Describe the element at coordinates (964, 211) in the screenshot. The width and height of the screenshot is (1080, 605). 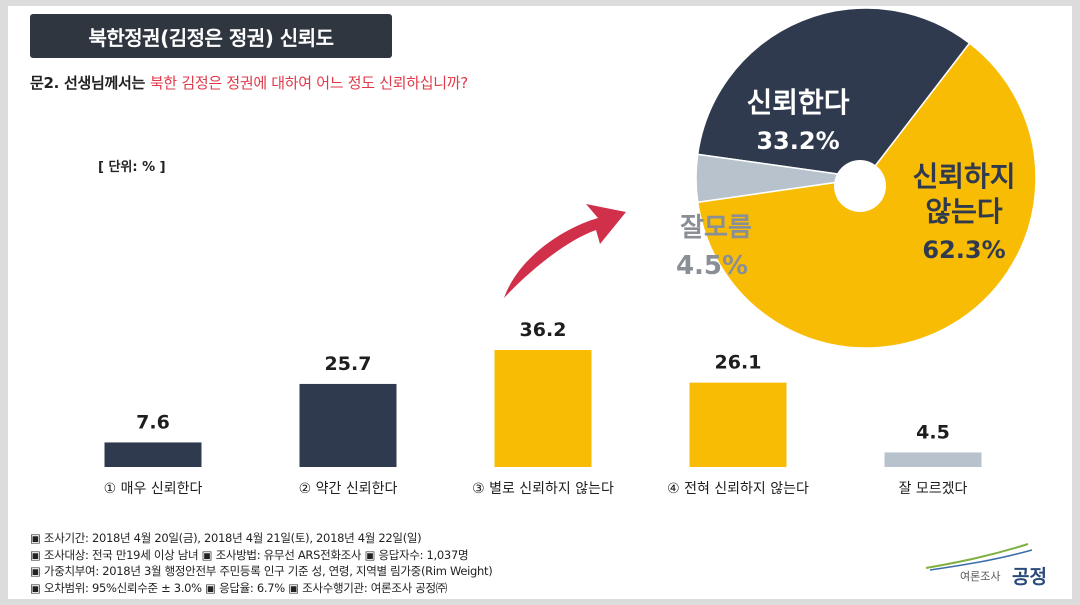
I see `pie-label-distrust-line2: 않는다` at that location.